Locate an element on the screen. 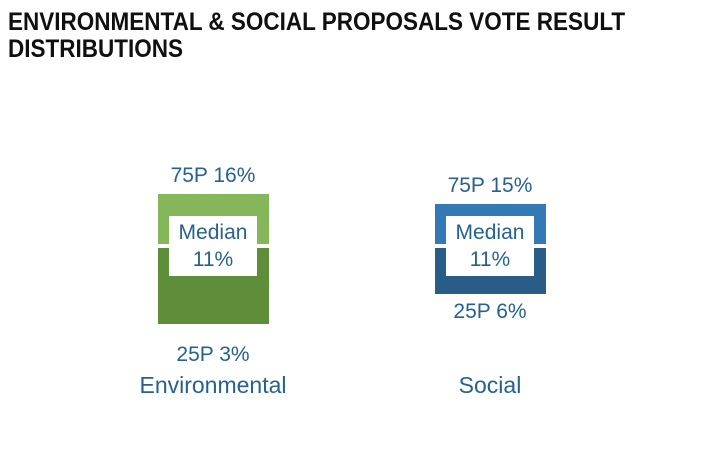 This screenshot has height=450, width=714. category-label-environmental: Environmental is located at coordinates (213, 385).